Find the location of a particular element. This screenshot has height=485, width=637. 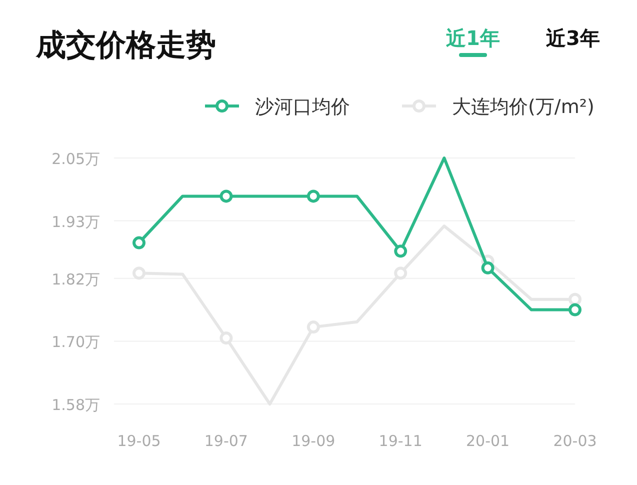

x-tick-label: 20-03 is located at coordinates (575, 441).